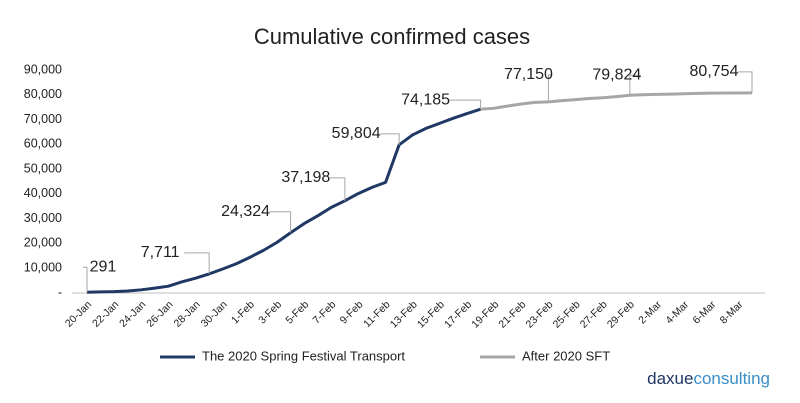 The height and width of the screenshot is (403, 800). Describe the element at coordinates (132, 313) in the screenshot. I see `x-tick-label: 24-Jan` at that location.